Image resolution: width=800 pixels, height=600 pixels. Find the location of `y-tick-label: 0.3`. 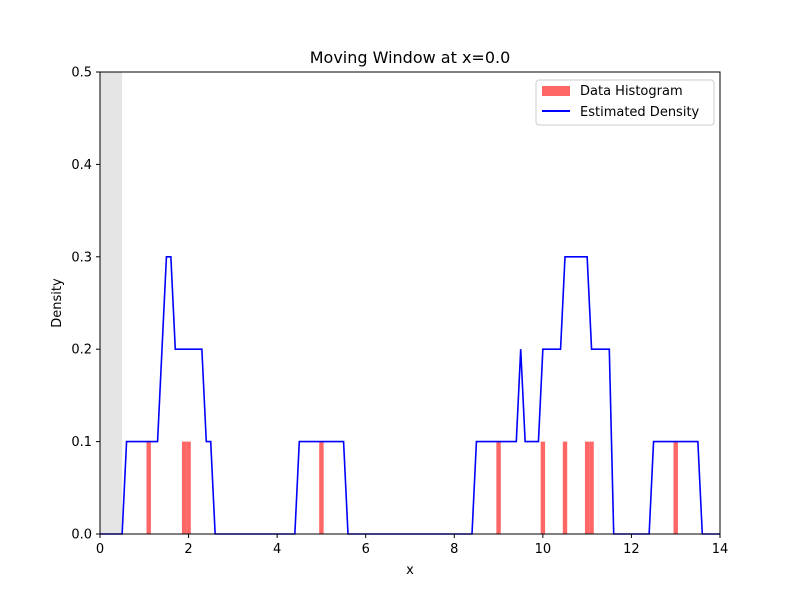

y-tick-label: 0.3 is located at coordinates (81, 257).